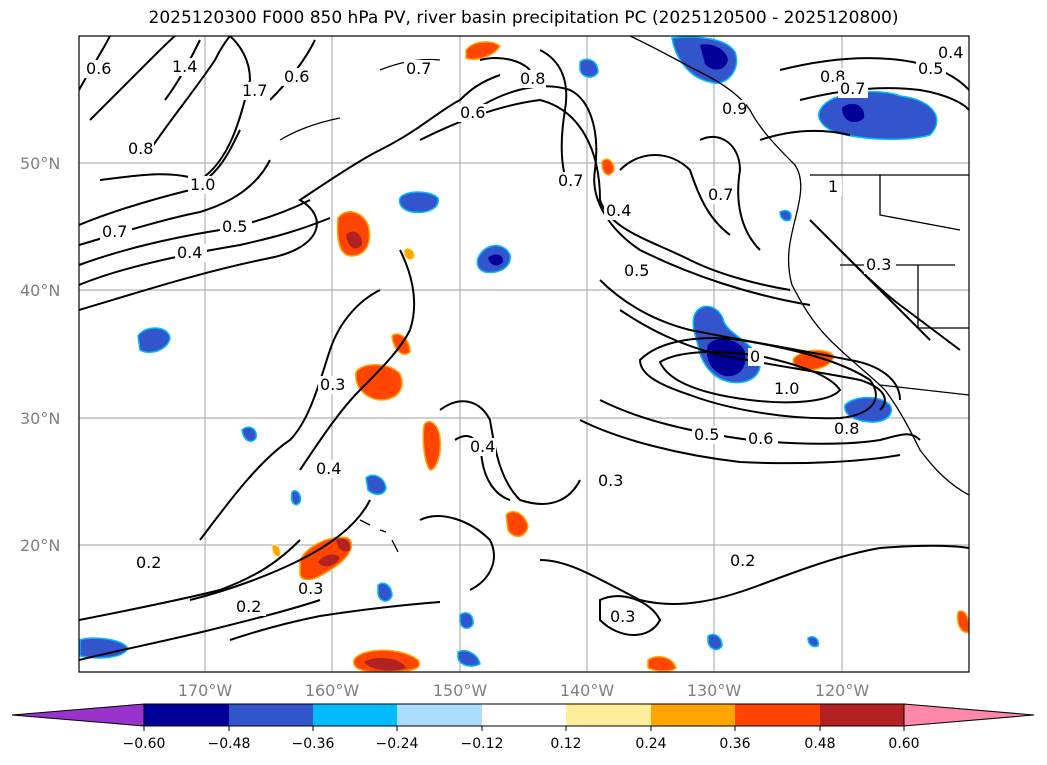  Describe the element at coordinates (78, 715) in the screenshot. I see `colorbar-min-extension` at that location.